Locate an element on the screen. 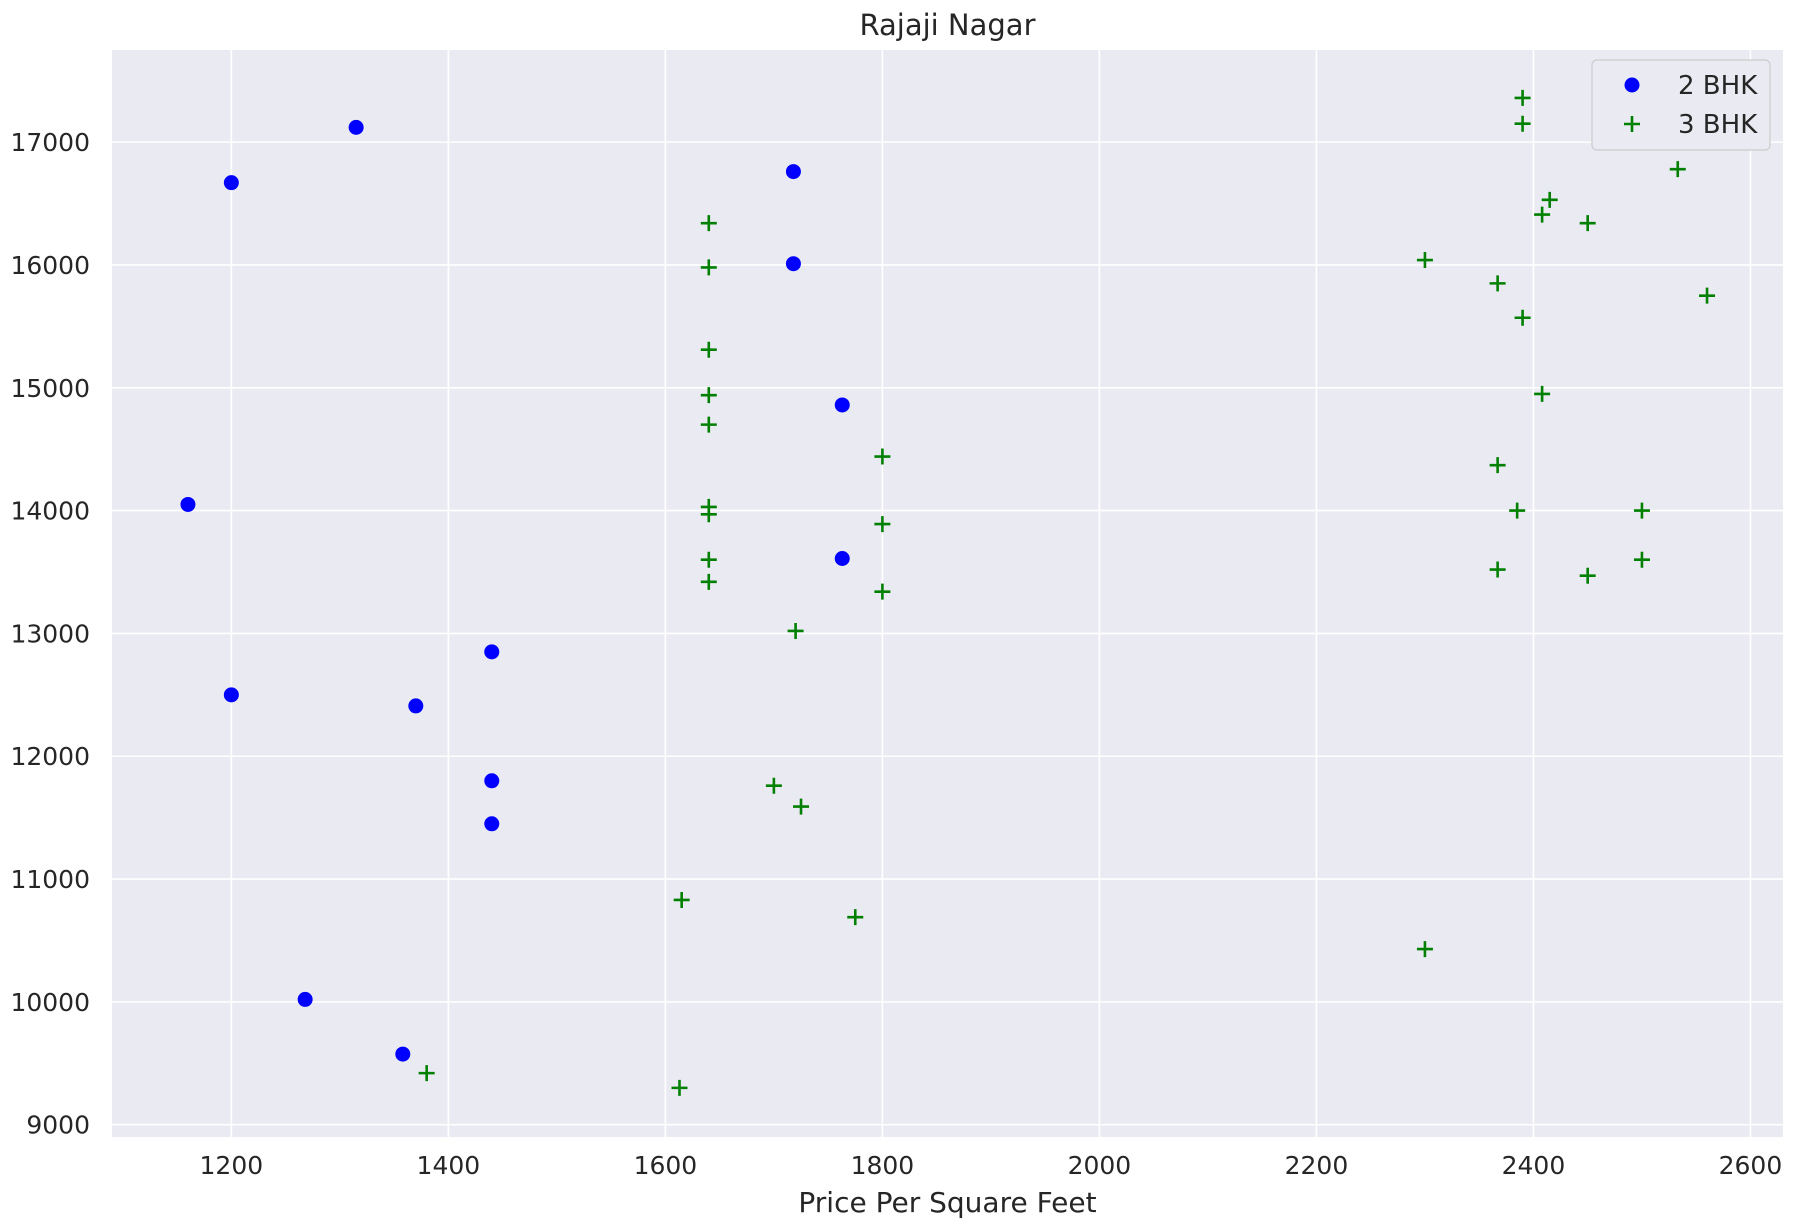 Image resolution: width=1798 pixels, height=1231 pixels. x-tick-labels: 1200 1400 1600 1800 2000 2200 2400 2600 is located at coordinates (991, 1165).